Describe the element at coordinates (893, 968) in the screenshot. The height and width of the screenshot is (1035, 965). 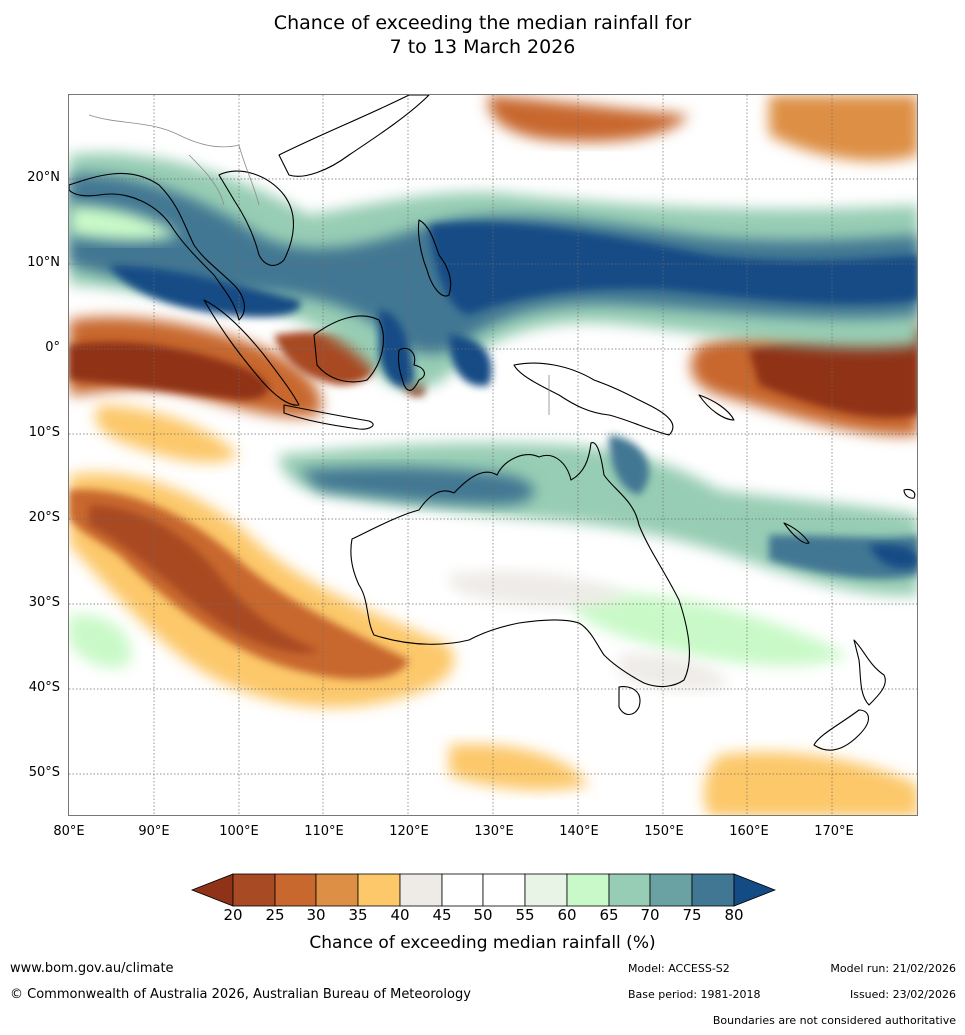
I see `footer-model-run: Model run: 21/02/2026` at that location.